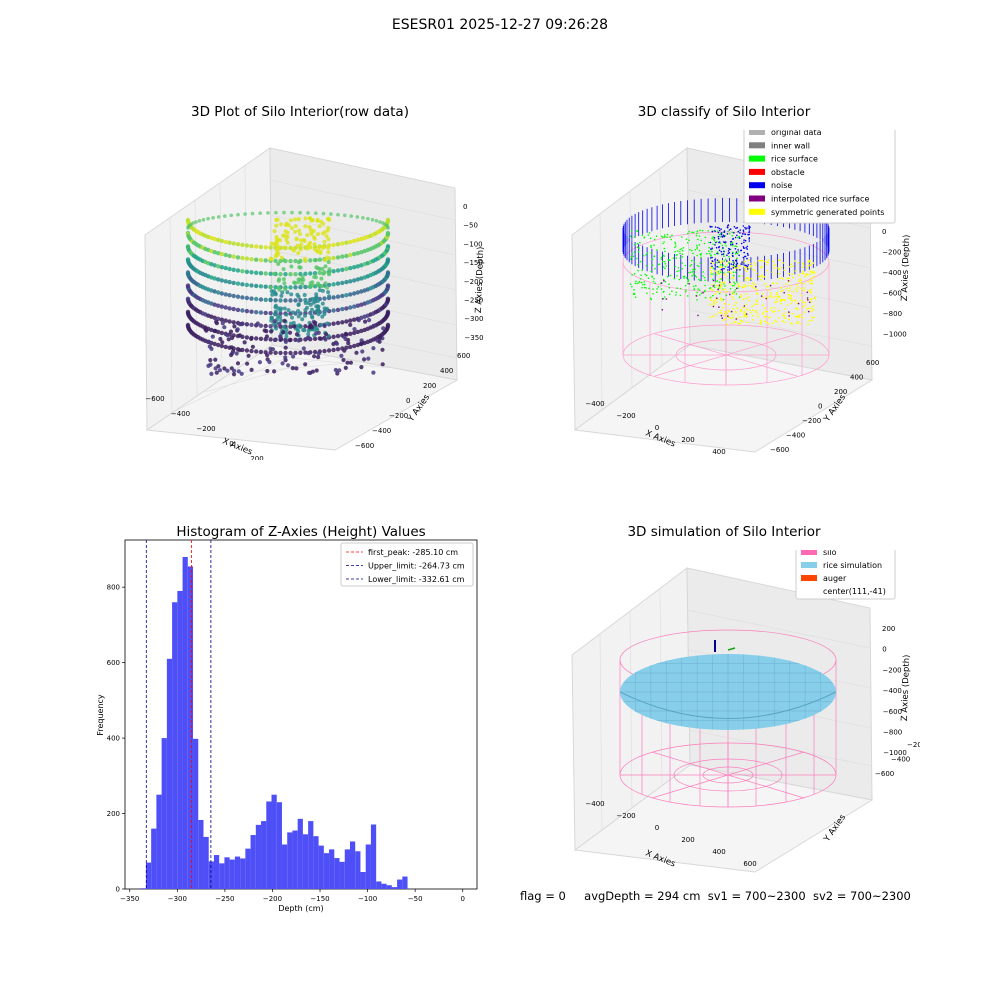  What do you see at coordinates (830, 553) in the screenshot?
I see `panel4-legend-label: silo` at bounding box center [830, 553].